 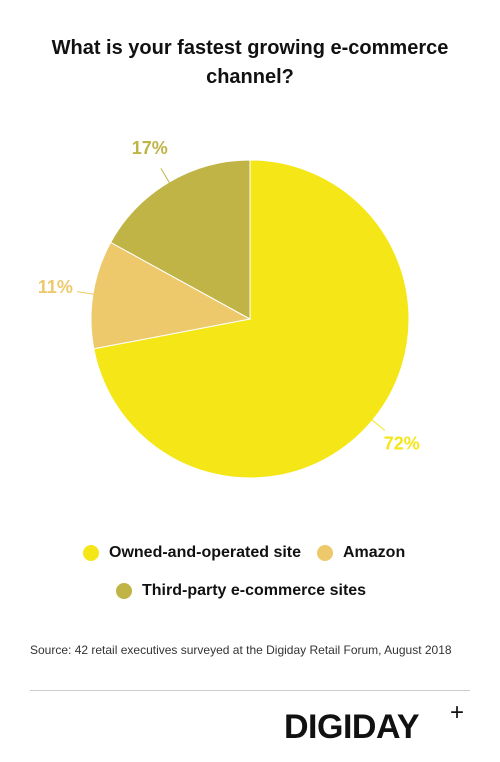 What do you see at coordinates (402, 443) in the screenshot?
I see `data-label: 72%` at bounding box center [402, 443].